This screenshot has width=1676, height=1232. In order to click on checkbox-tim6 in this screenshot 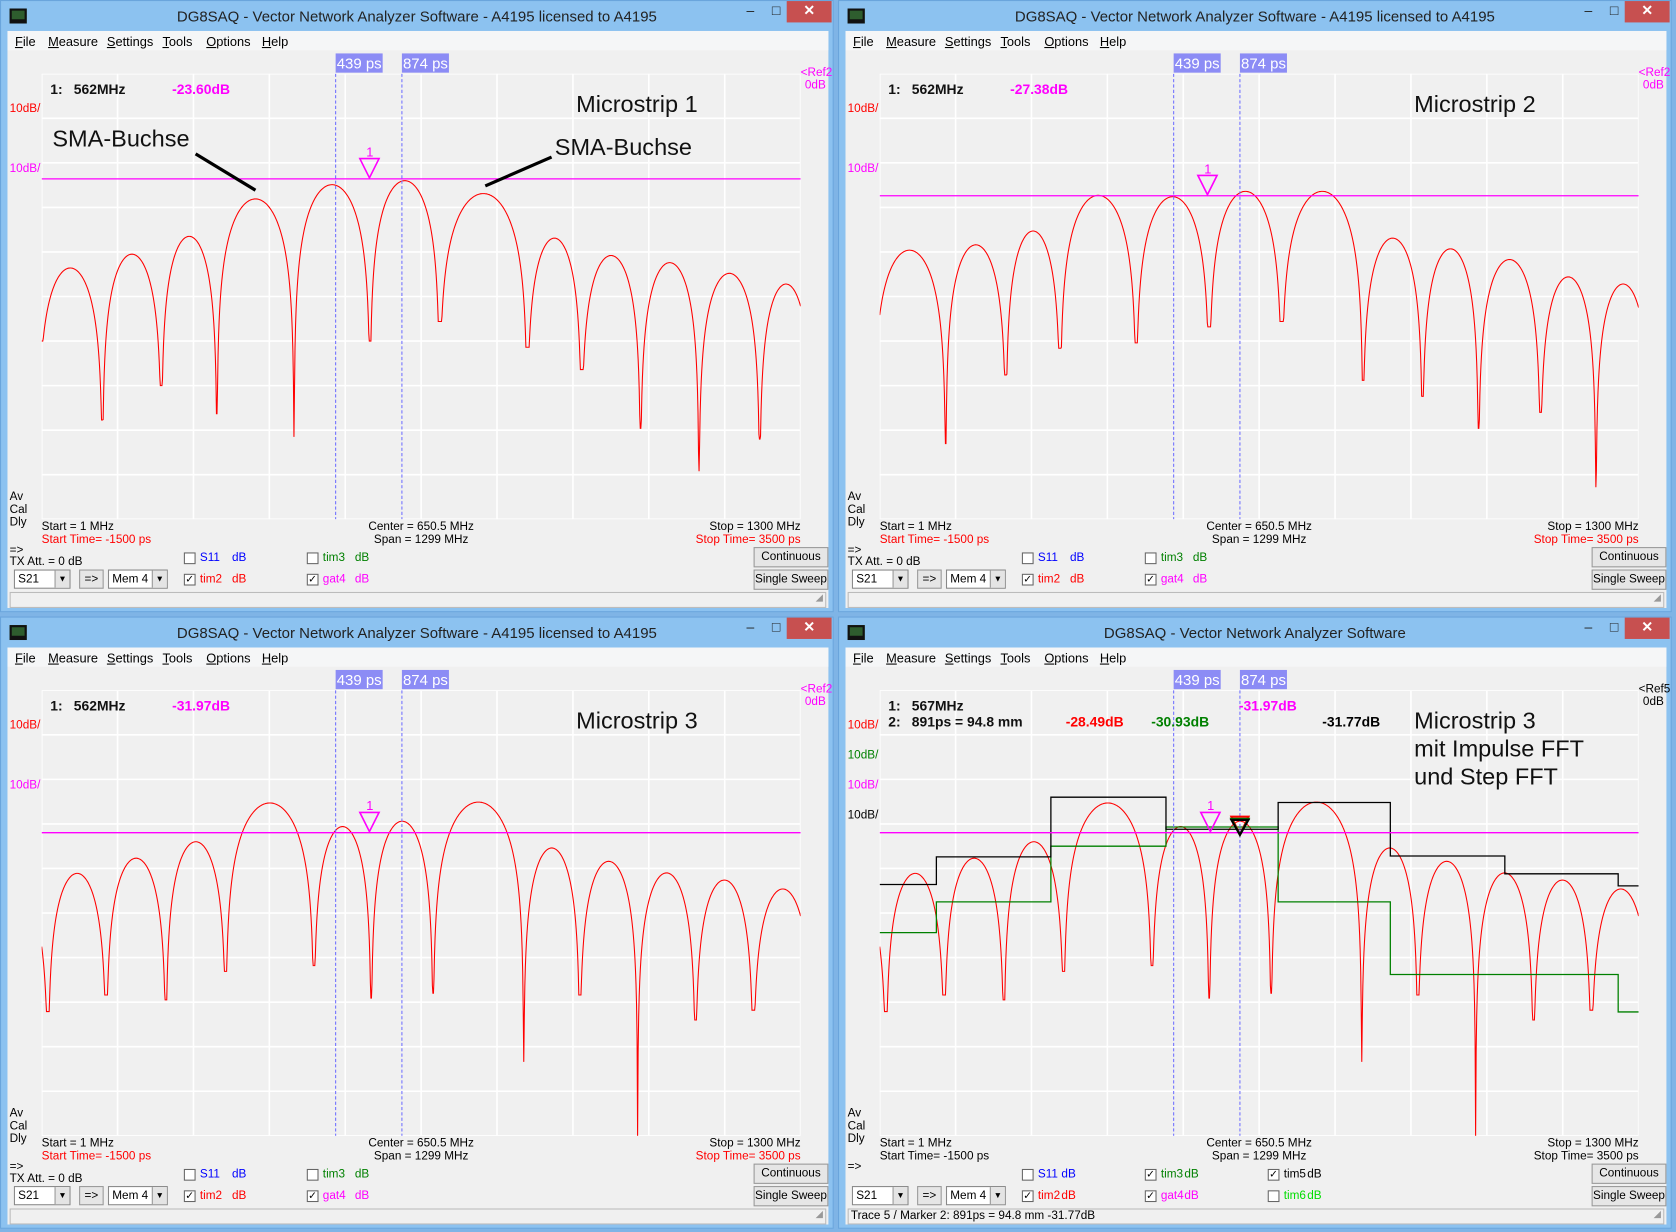, I will do `click(1273, 1196)`.